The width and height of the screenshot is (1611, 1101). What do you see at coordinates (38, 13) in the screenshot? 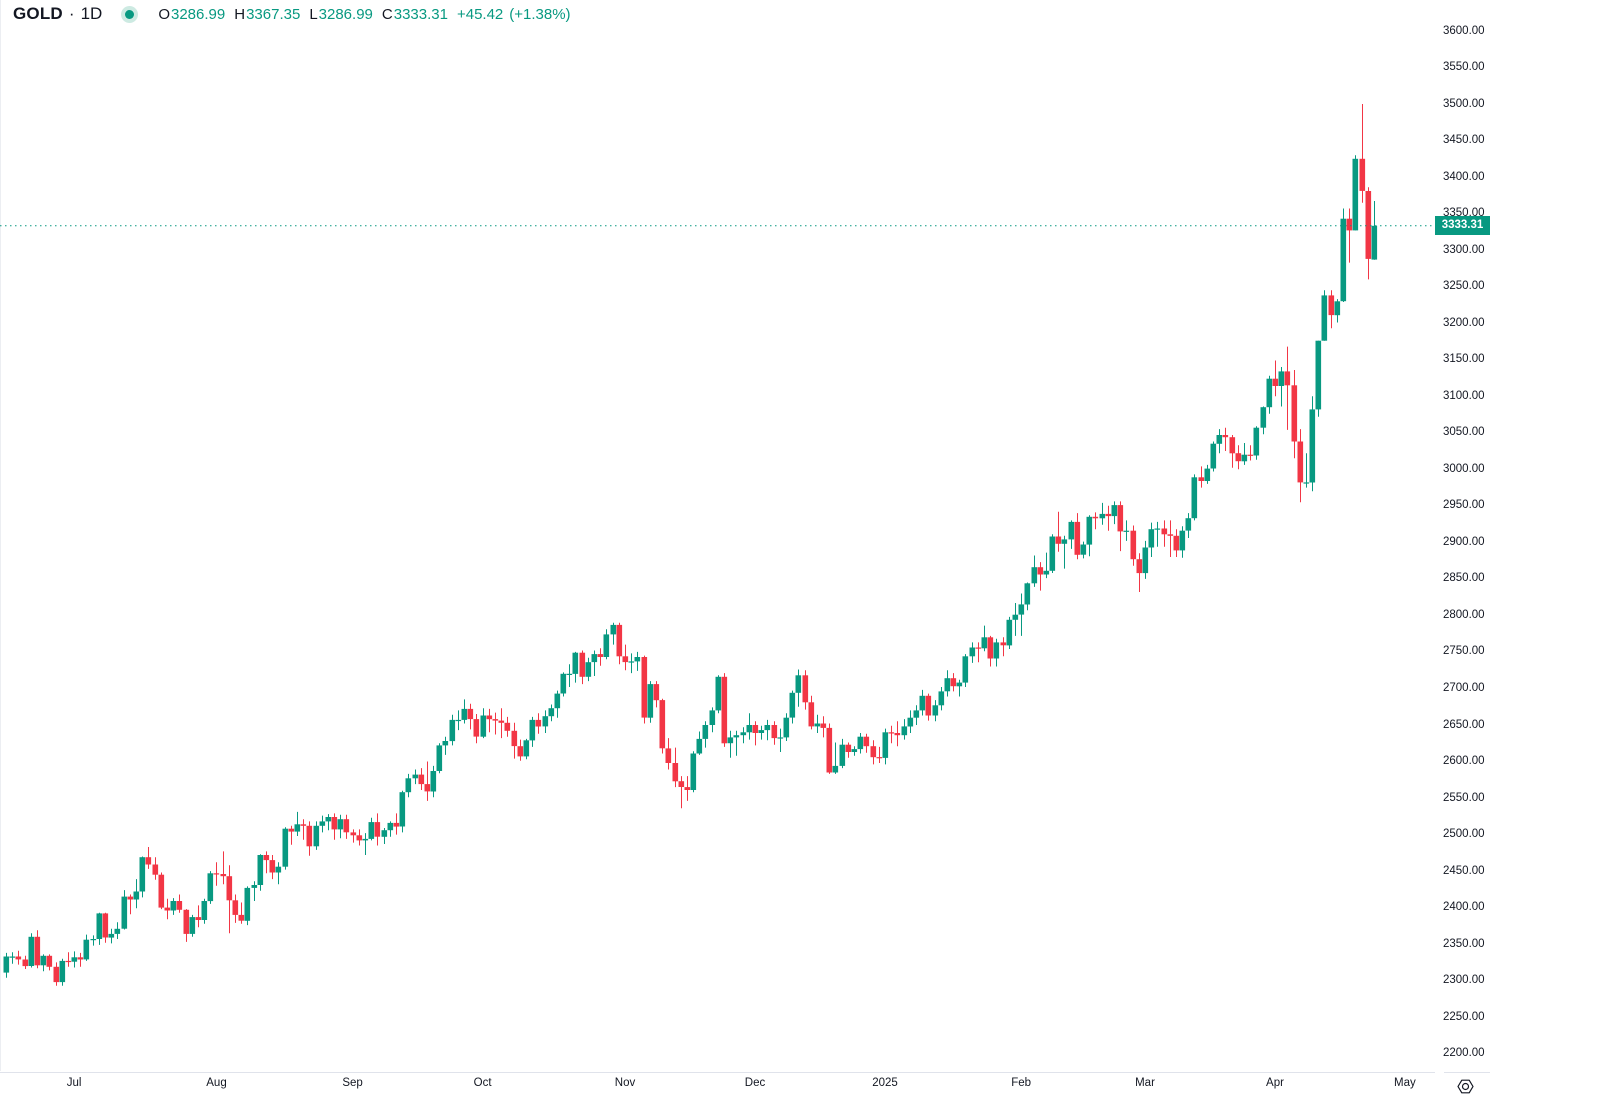
I see `symbol-name: GOLD` at bounding box center [38, 13].